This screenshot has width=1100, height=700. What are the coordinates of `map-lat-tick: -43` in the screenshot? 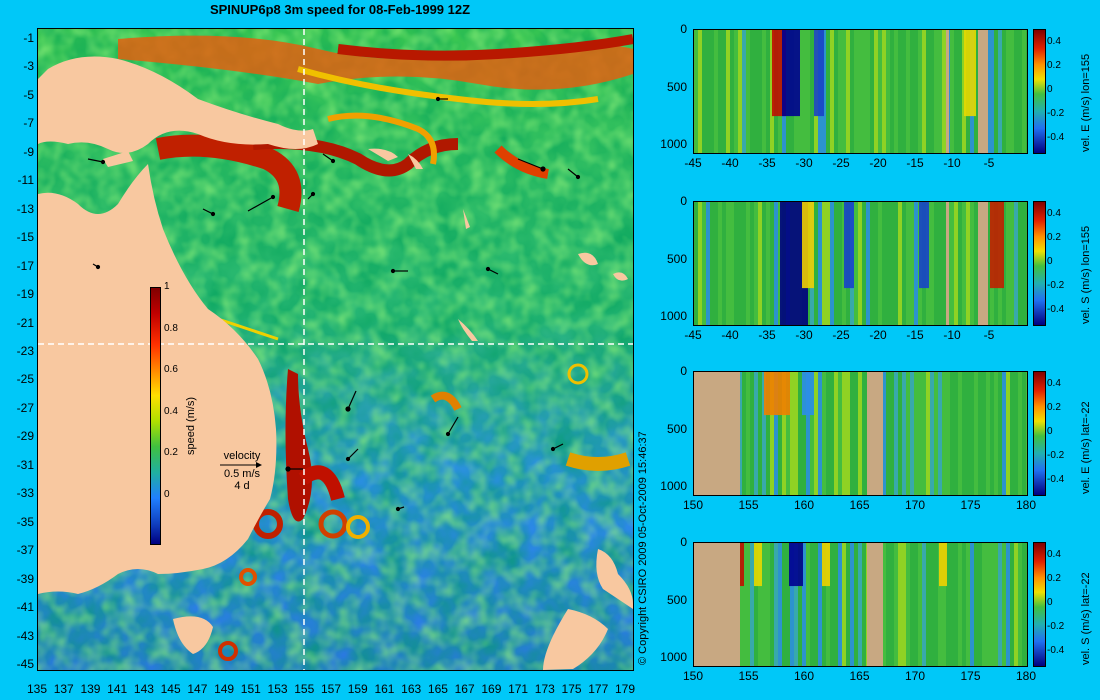 It's located at (25, 635).